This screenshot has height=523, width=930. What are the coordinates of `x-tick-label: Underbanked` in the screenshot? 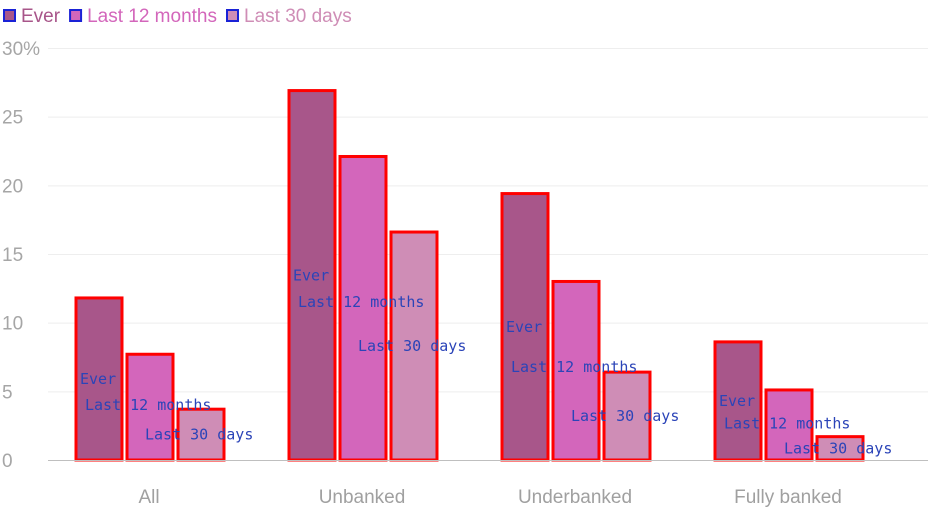 It's located at (575, 497).